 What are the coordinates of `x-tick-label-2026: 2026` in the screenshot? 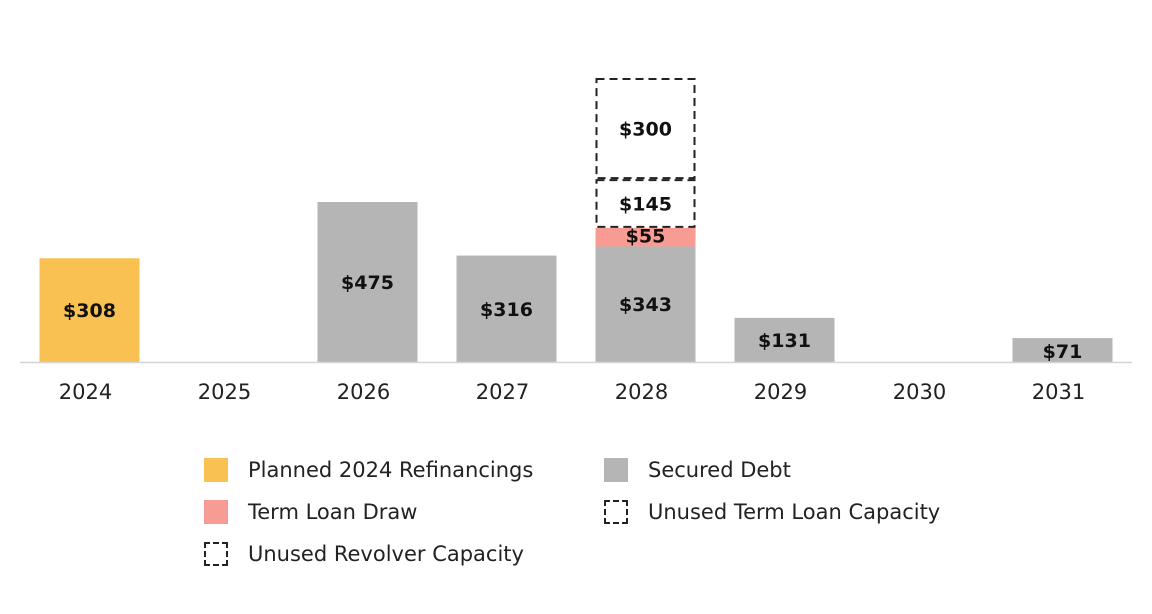 It's located at (363, 392).